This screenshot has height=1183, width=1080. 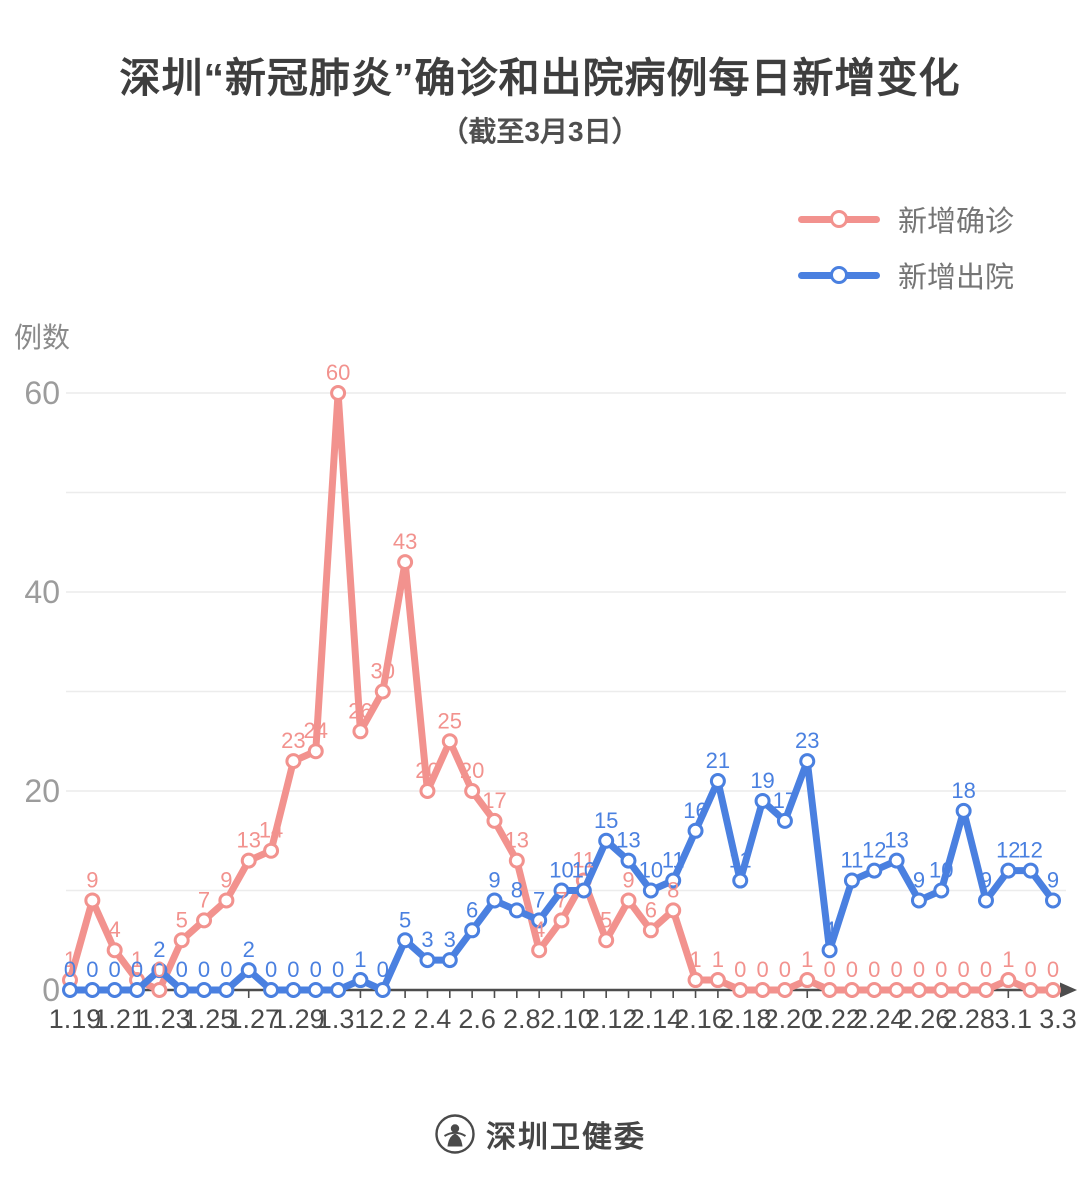 I want to click on x-tick-label: 2.20, so click(x=790, y=1019).